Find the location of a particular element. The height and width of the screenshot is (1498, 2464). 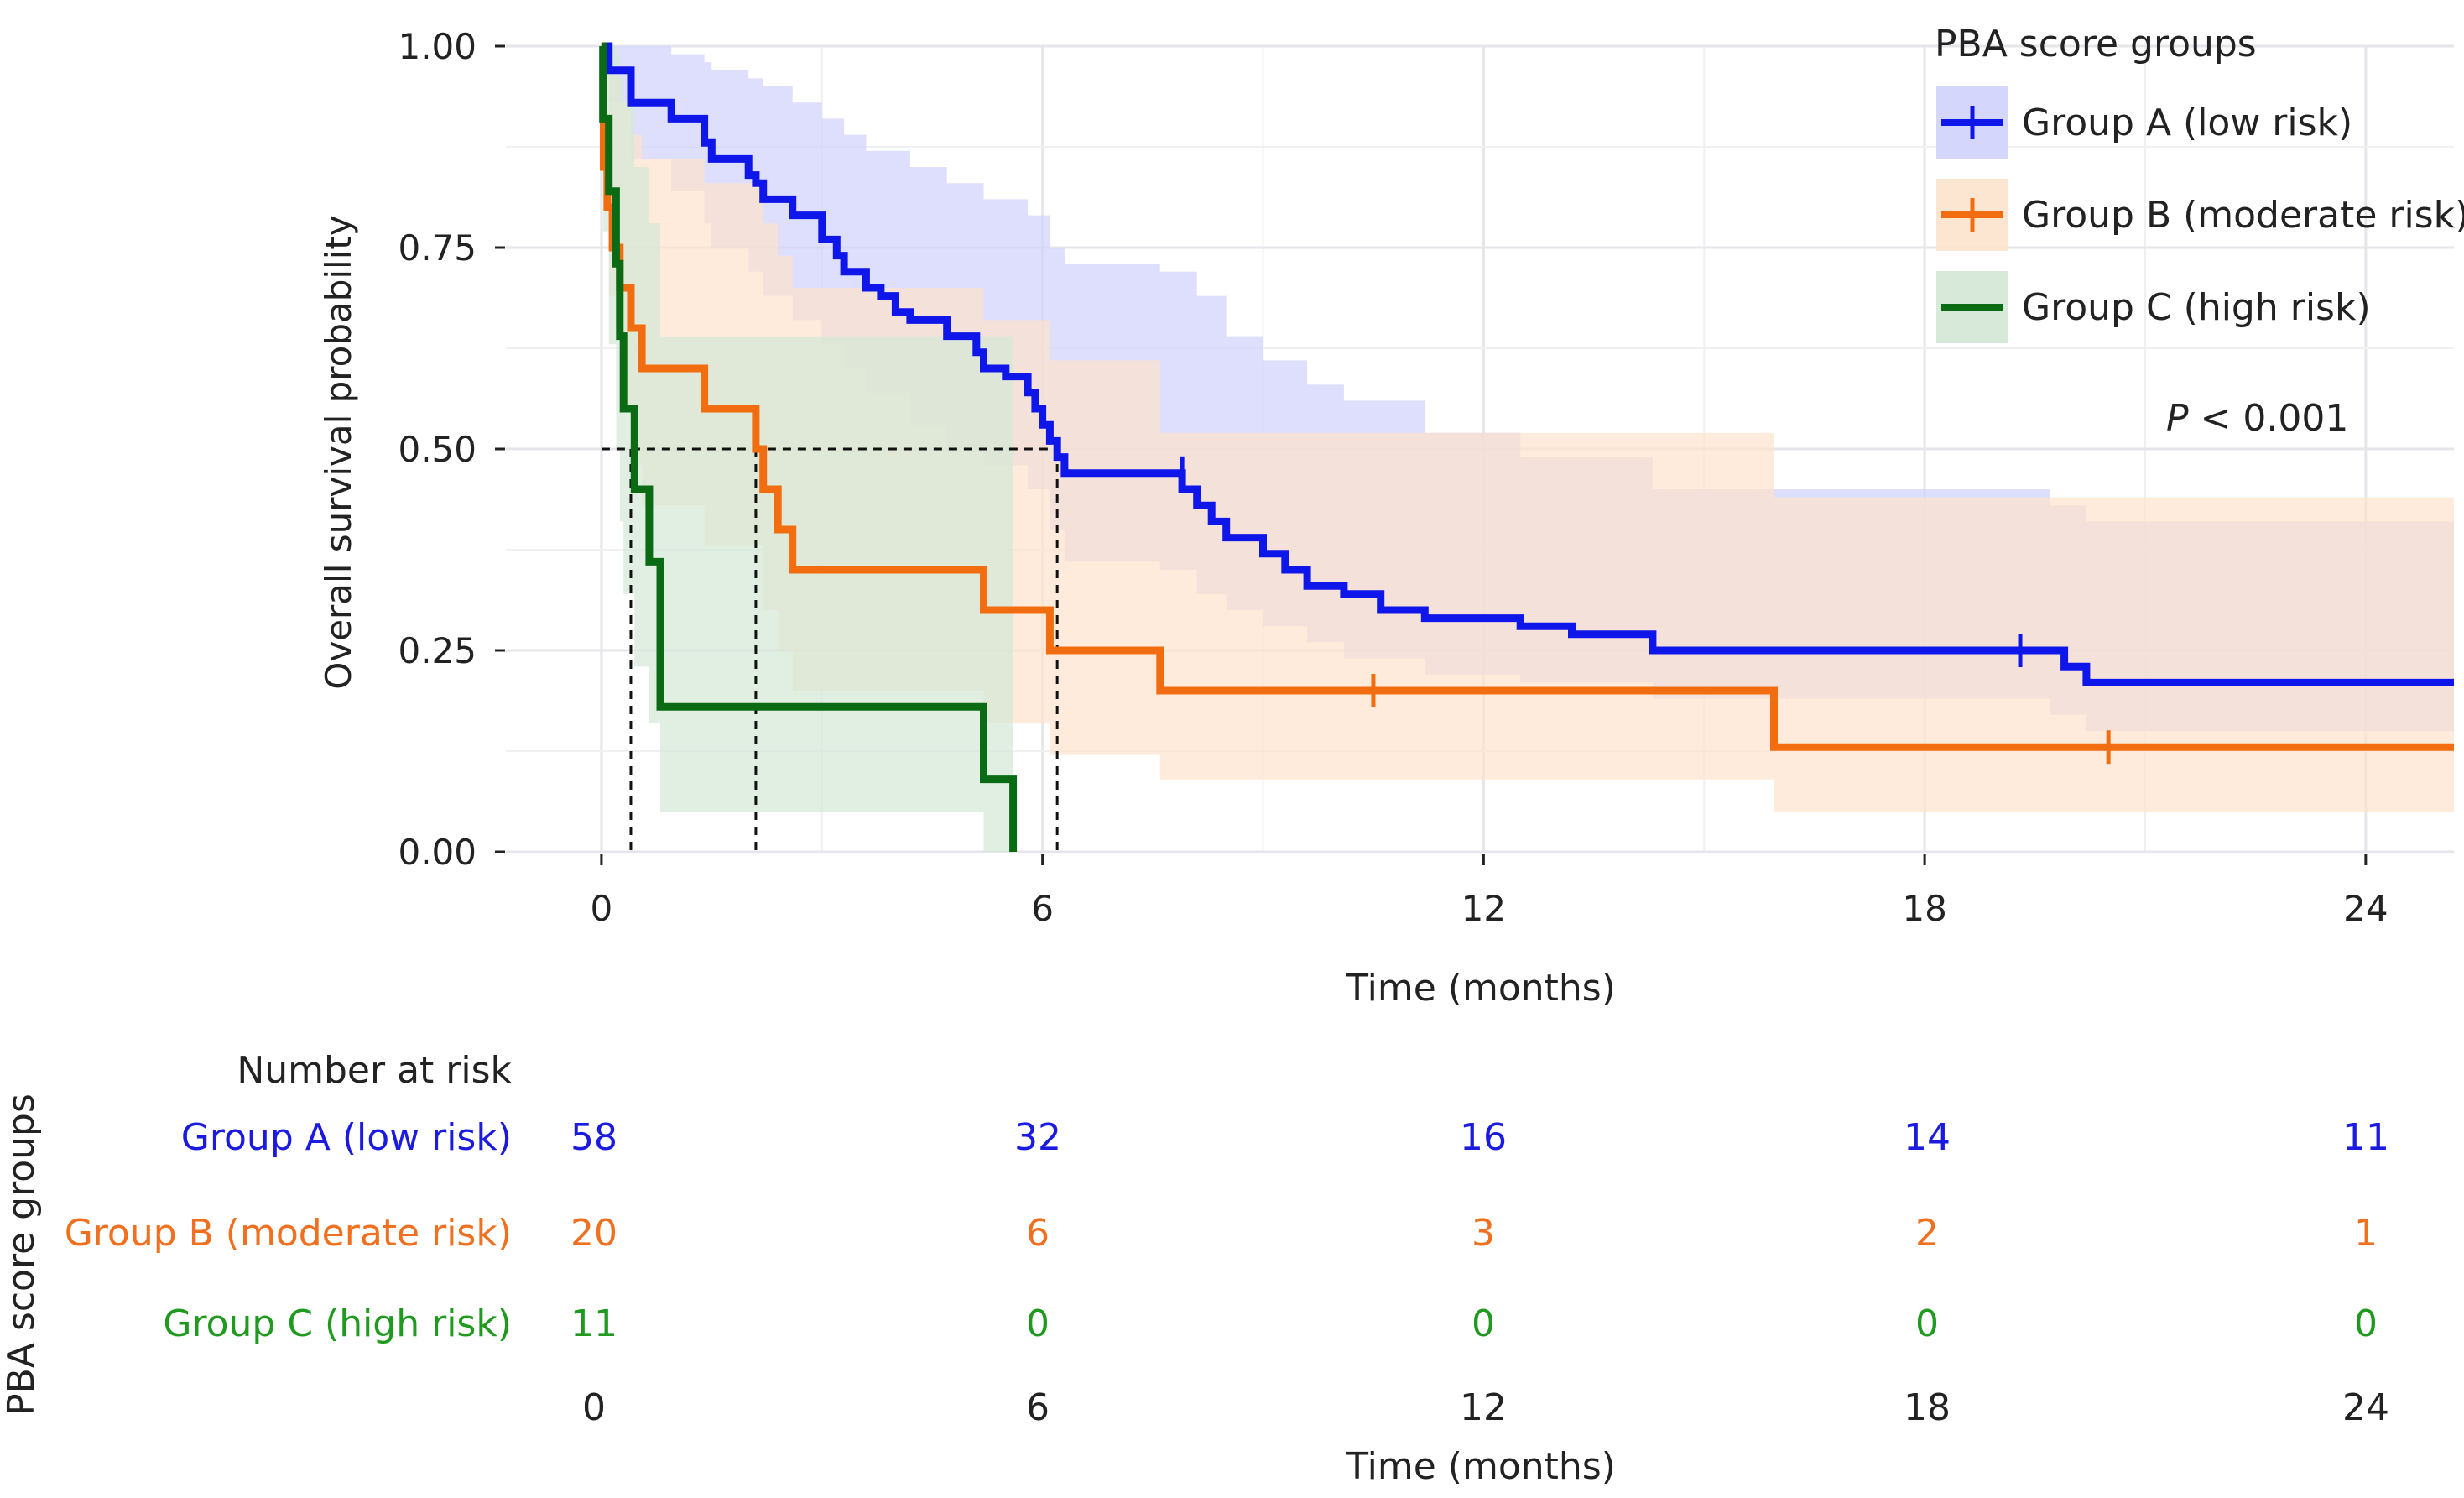

legend-label: Group B (moderate risk) is located at coordinates (2243, 216).